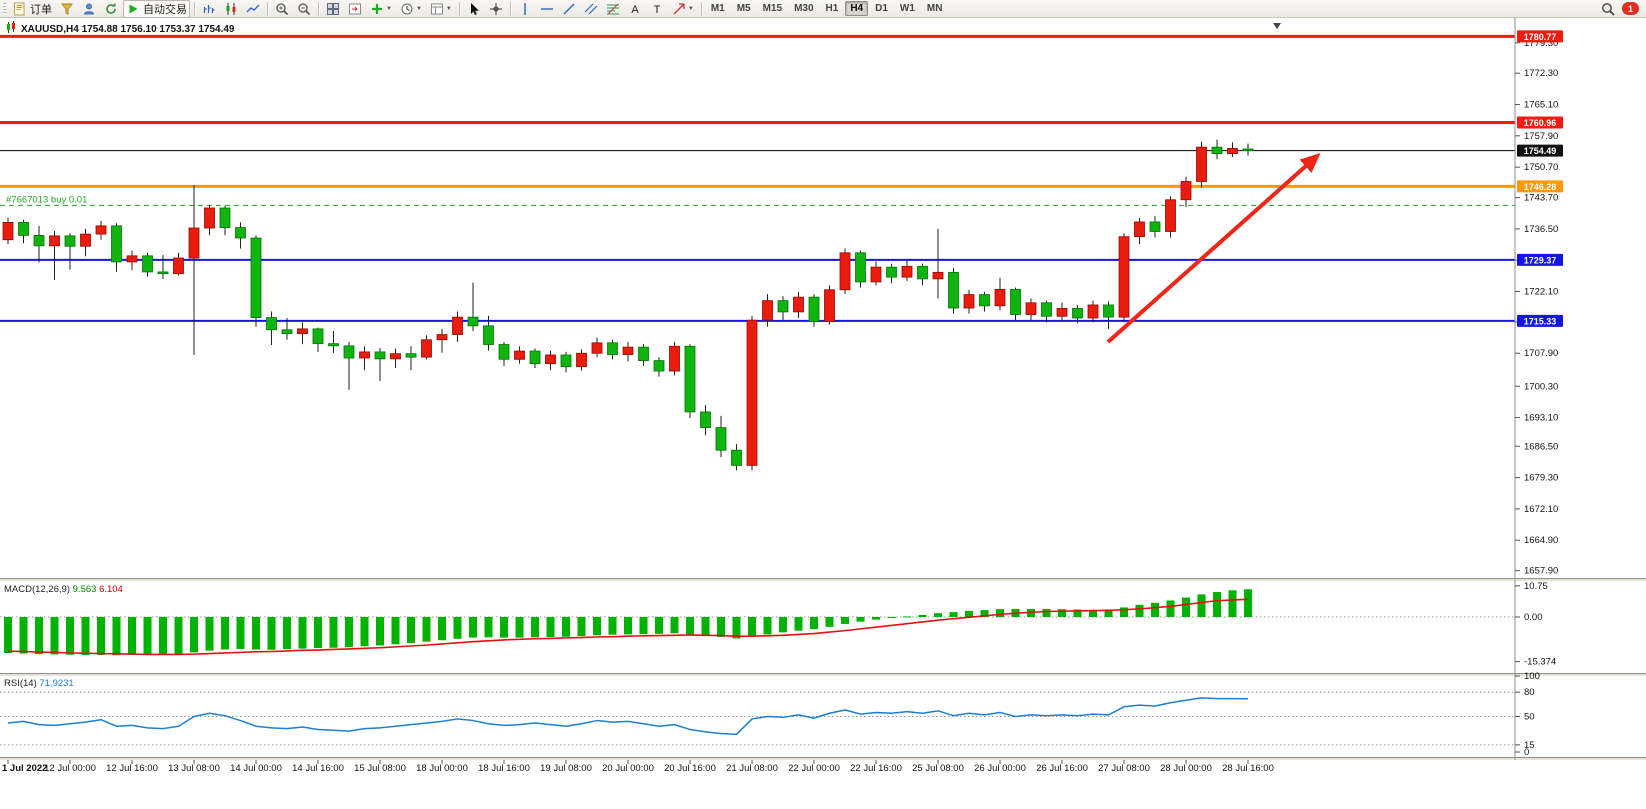  I want to click on timeframe-toolbar: M1 M5 M15 M30 H1 H4 D1 W1 MN, so click(827, 8).